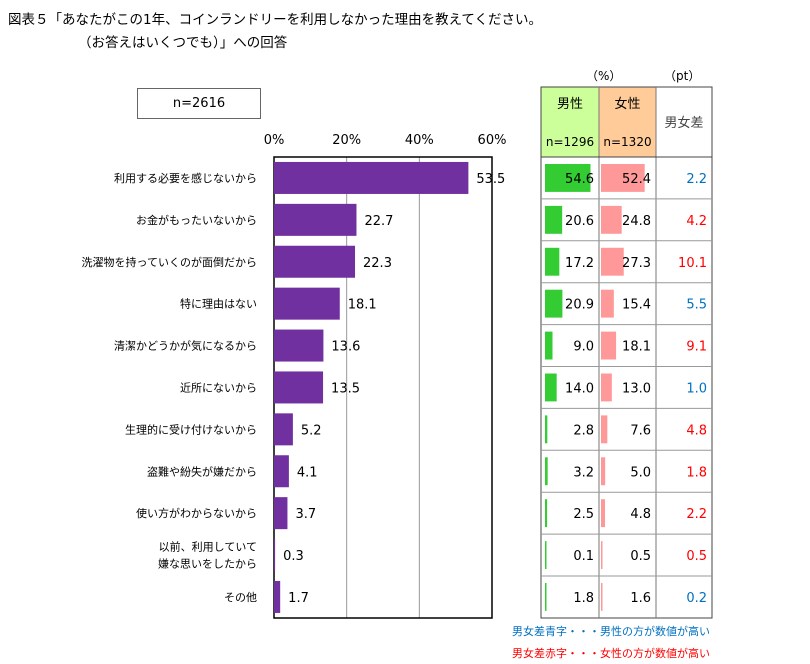 This screenshot has width=810, height=664. I want to click on male-value: 1.8, so click(583, 598).